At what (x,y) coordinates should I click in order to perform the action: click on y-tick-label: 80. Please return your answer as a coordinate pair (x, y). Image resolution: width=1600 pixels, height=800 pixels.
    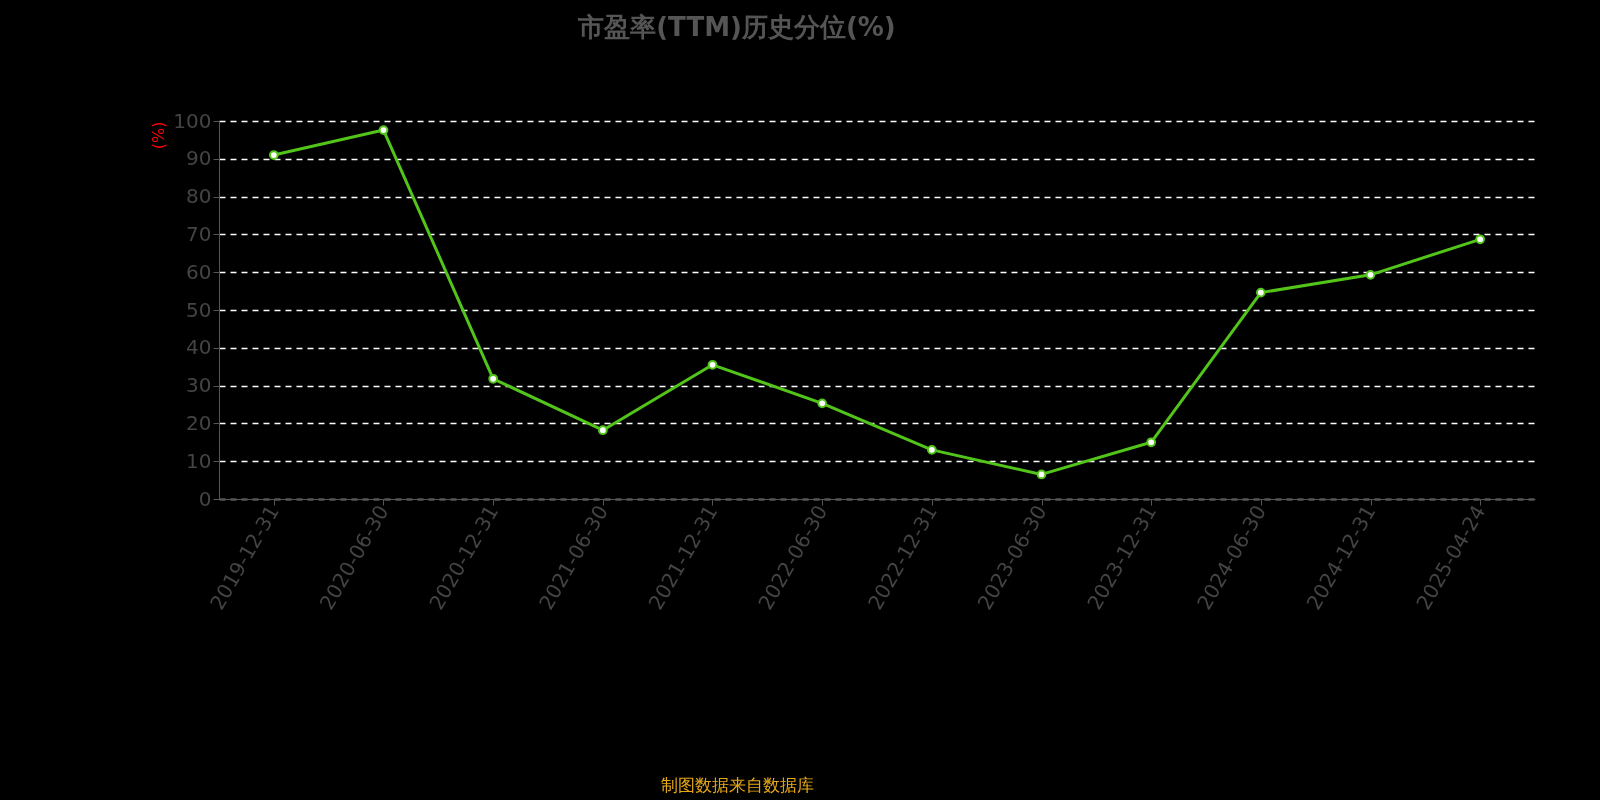
    Looking at the image, I should click on (199, 196).